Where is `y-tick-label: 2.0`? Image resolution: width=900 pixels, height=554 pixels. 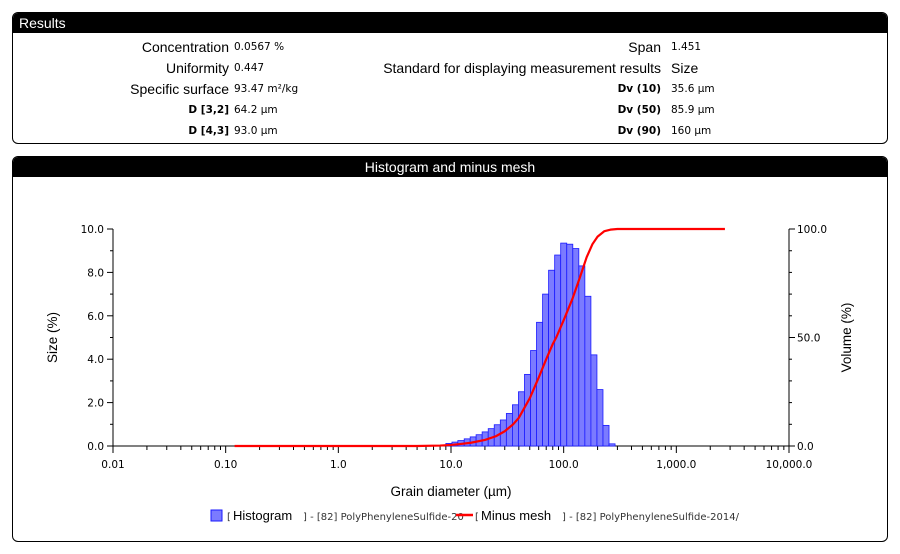 y-tick-label: 2.0 is located at coordinates (95, 404).